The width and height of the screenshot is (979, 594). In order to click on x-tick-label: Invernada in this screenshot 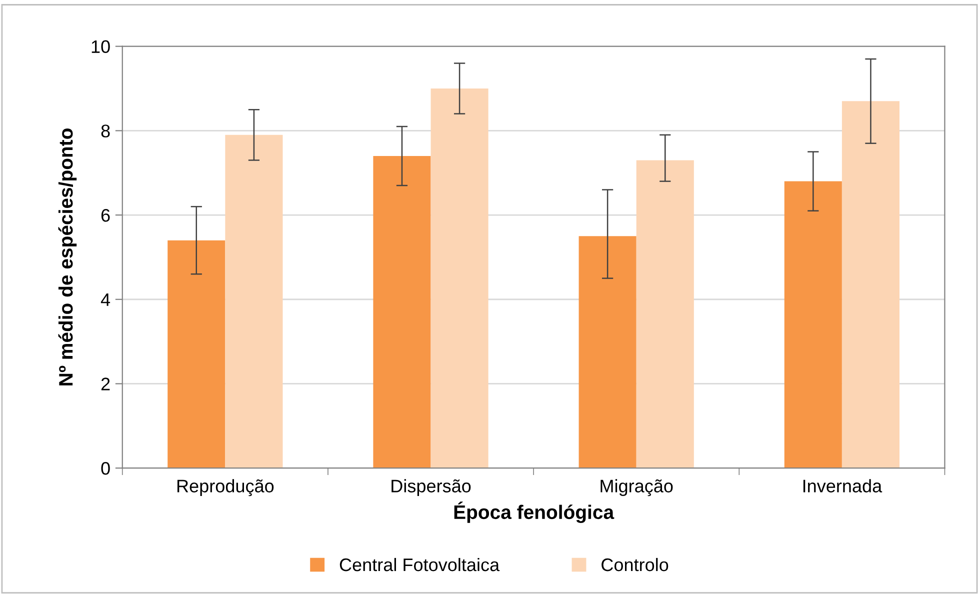, I will do `click(842, 485)`.